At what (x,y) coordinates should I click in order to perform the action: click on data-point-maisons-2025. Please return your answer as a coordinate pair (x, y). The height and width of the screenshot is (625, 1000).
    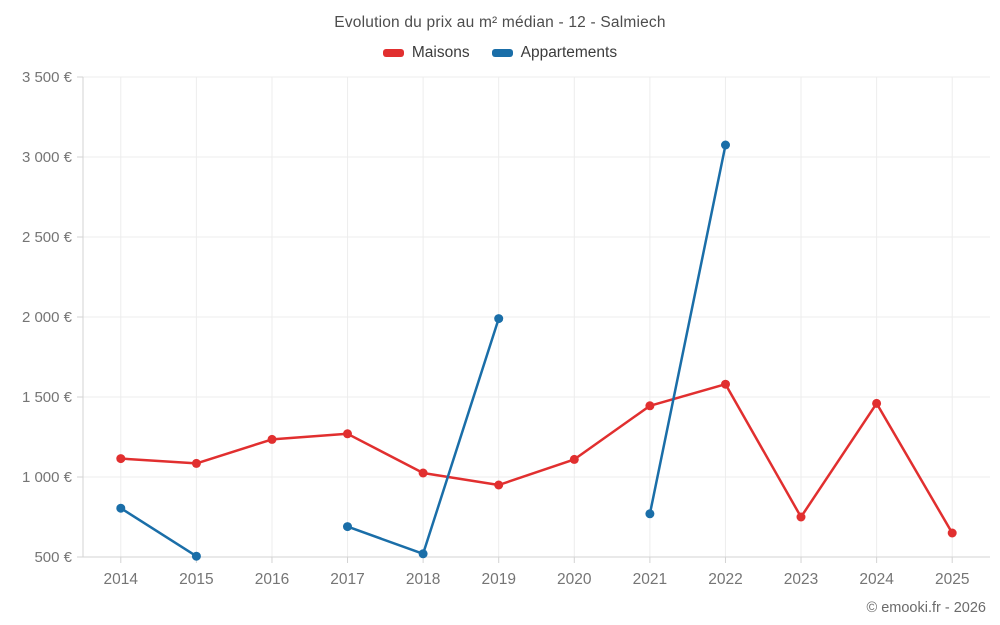
    Looking at the image, I should click on (952, 533).